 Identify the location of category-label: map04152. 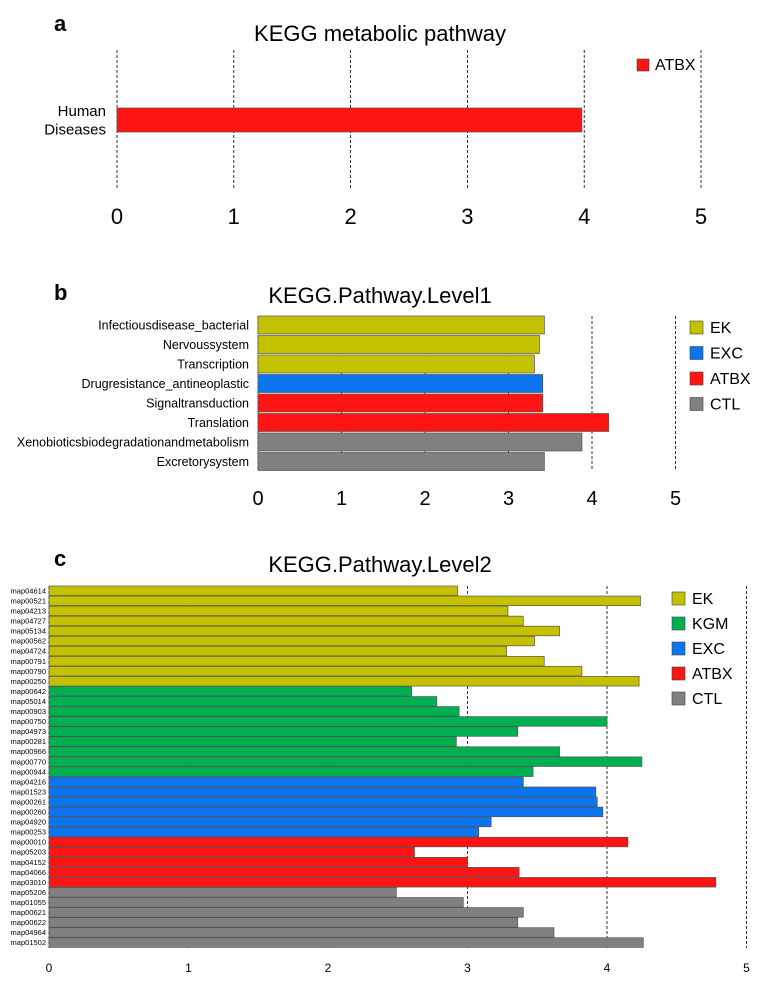
(28, 862).